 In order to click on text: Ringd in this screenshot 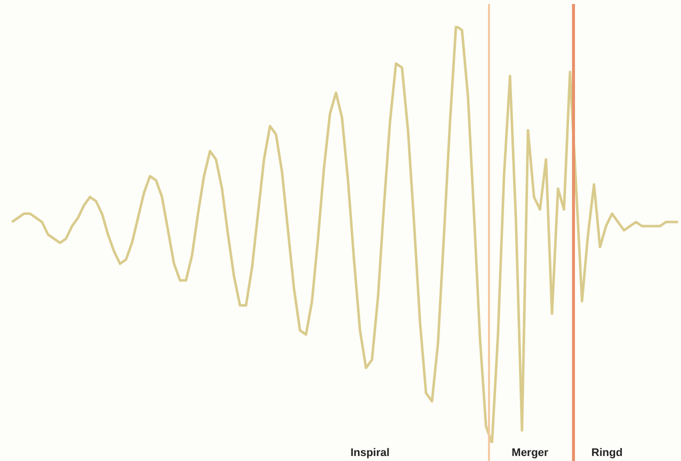, I will do `click(607, 453)`.